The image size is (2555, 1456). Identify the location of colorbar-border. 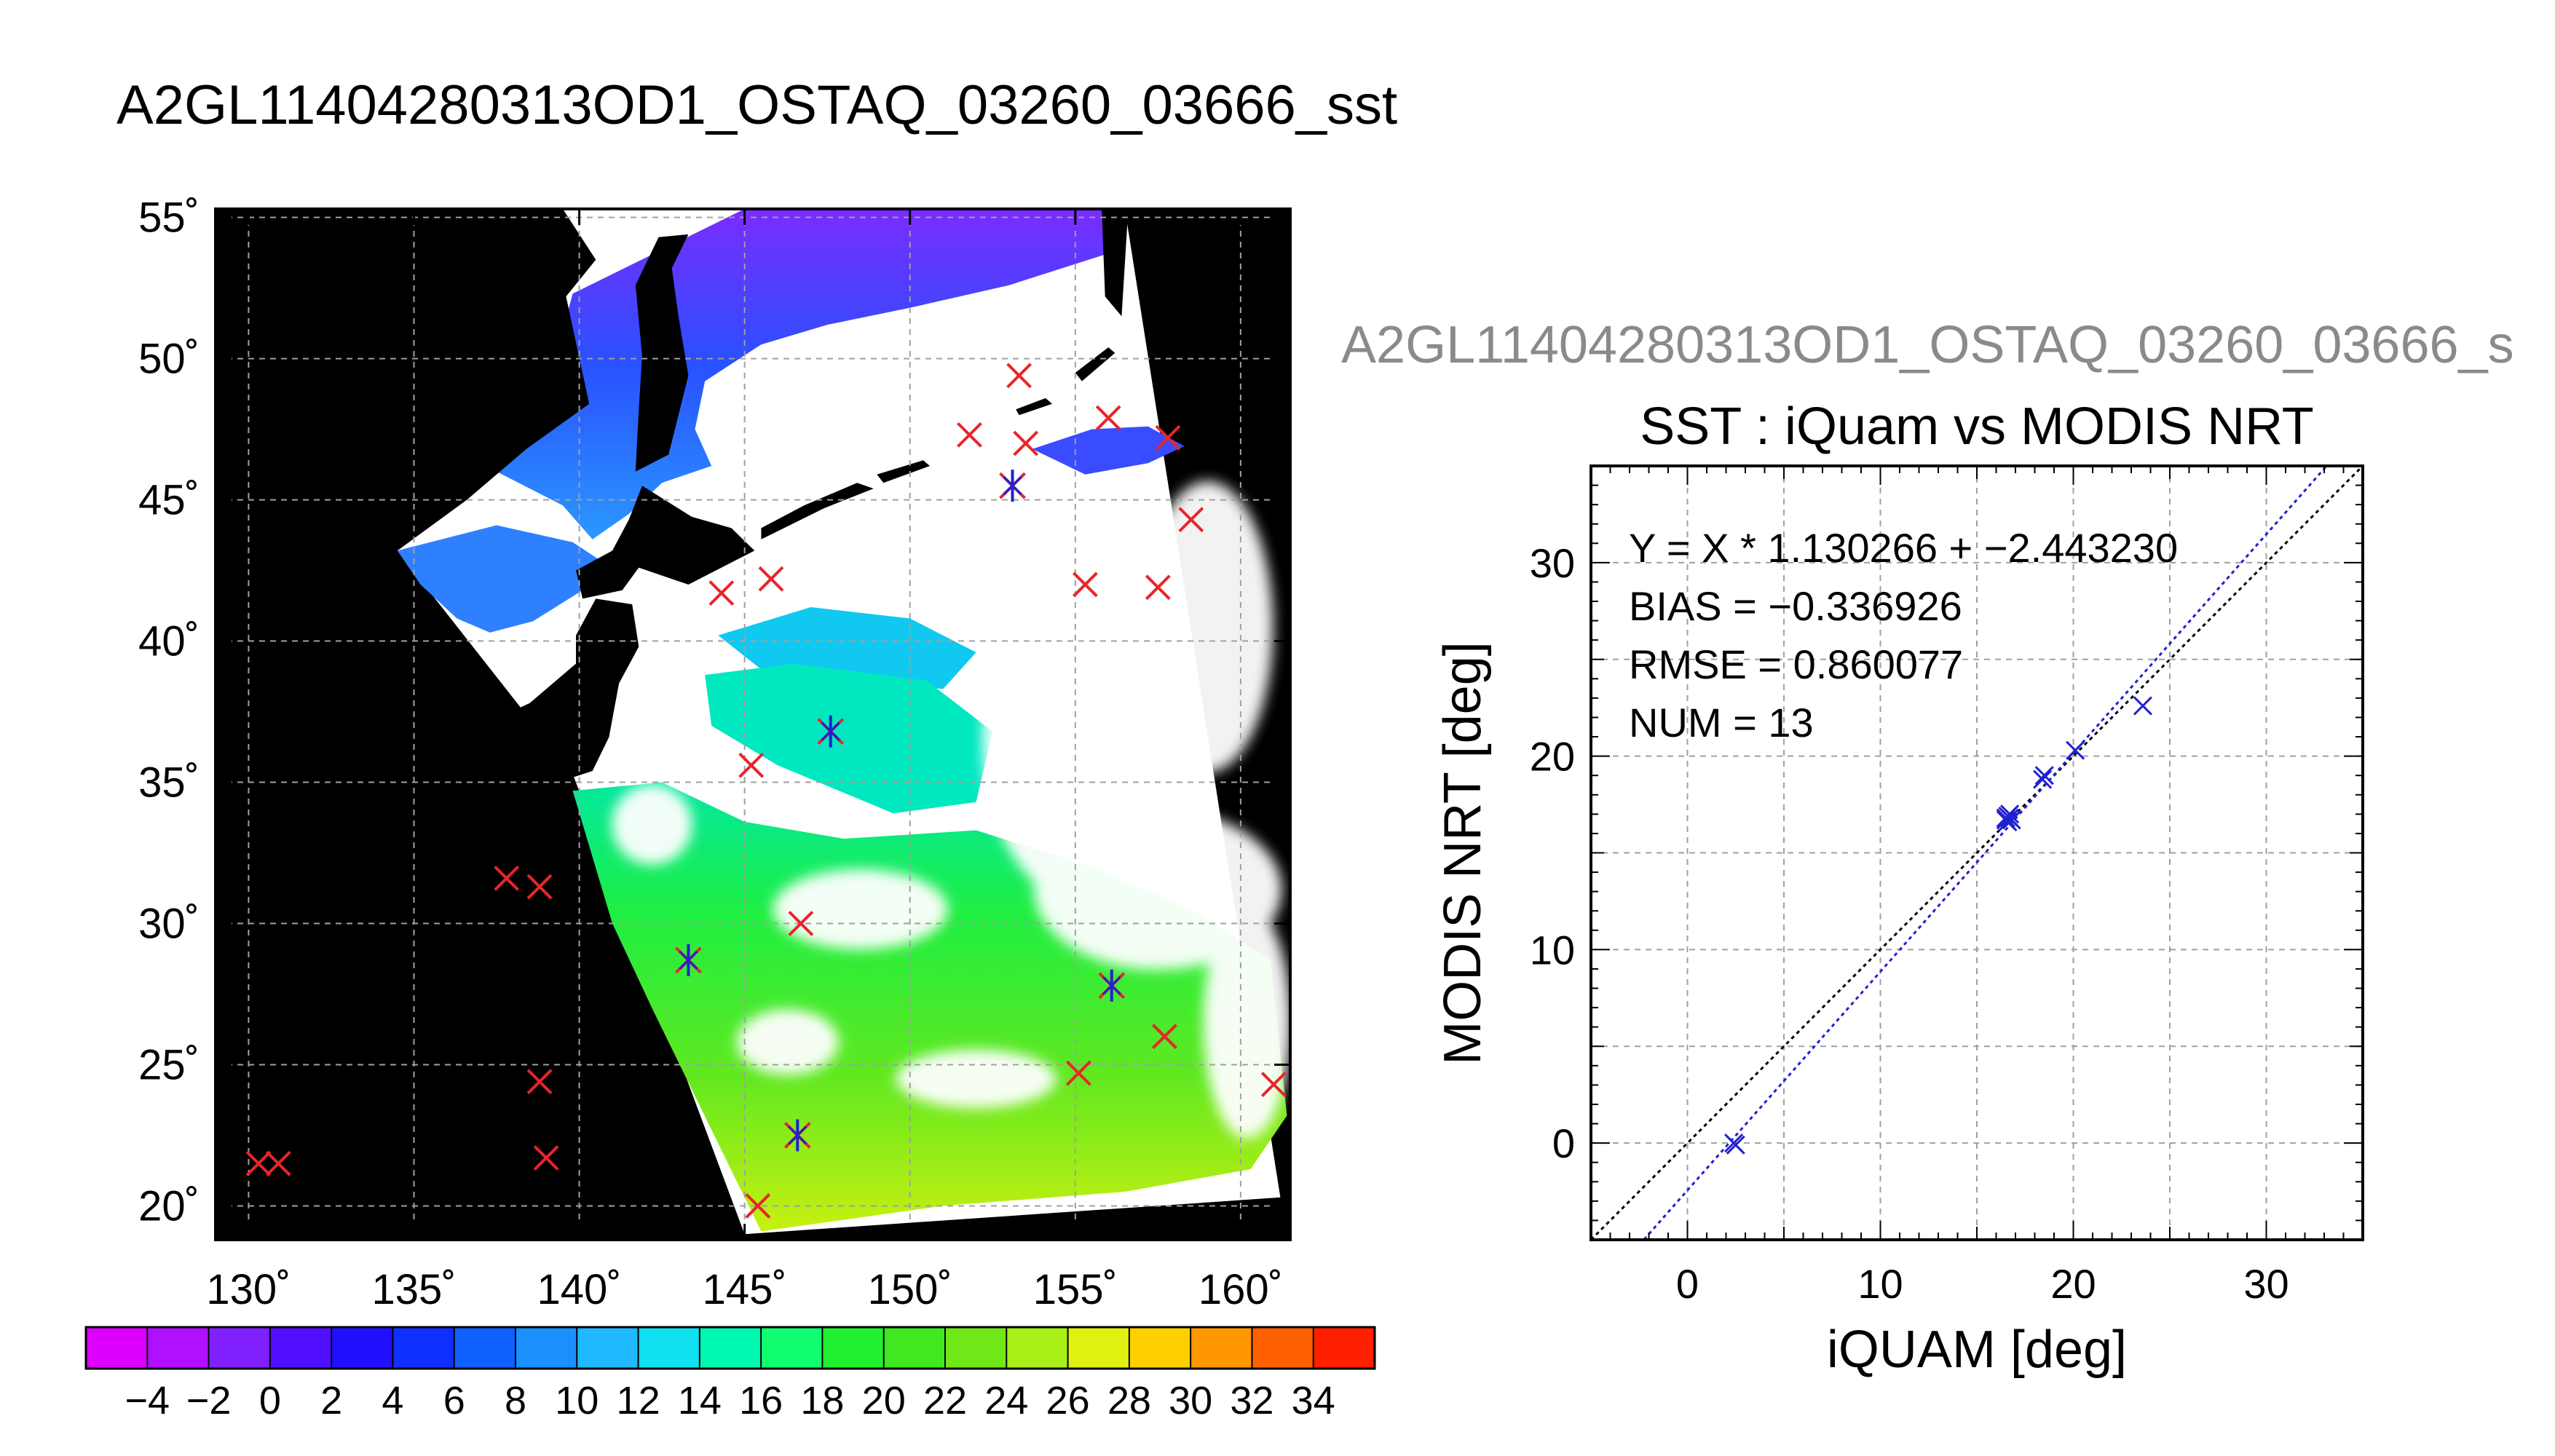
(730, 1348).